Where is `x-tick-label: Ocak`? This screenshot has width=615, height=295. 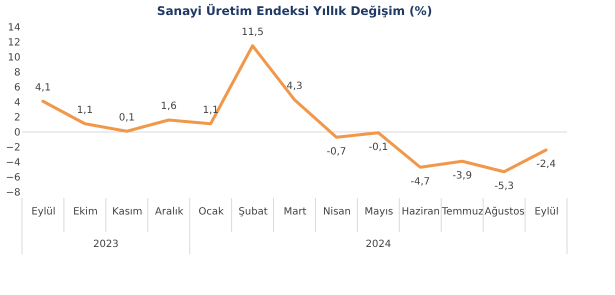 x-tick-label: Ocak is located at coordinates (211, 212).